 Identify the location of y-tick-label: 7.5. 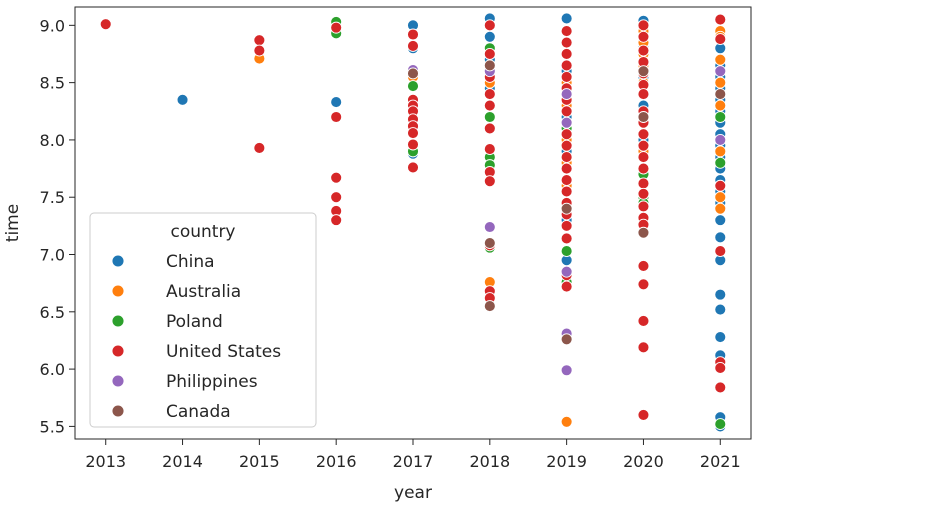
(52, 197).